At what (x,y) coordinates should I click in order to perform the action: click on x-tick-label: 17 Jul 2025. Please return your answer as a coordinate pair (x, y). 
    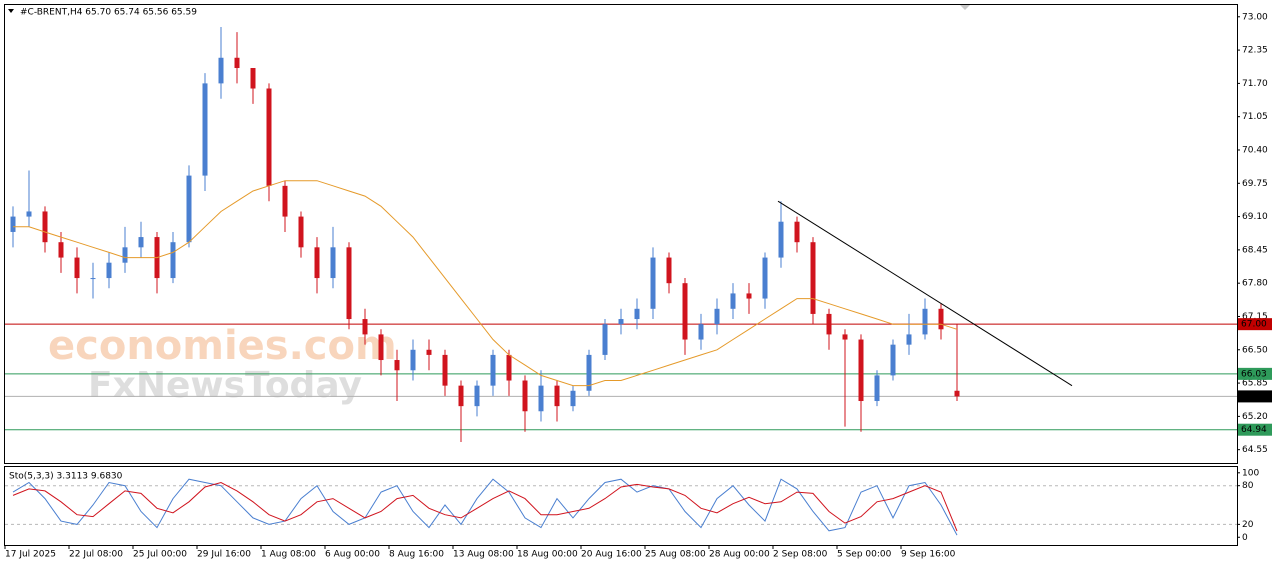
    Looking at the image, I should click on (30, 555).